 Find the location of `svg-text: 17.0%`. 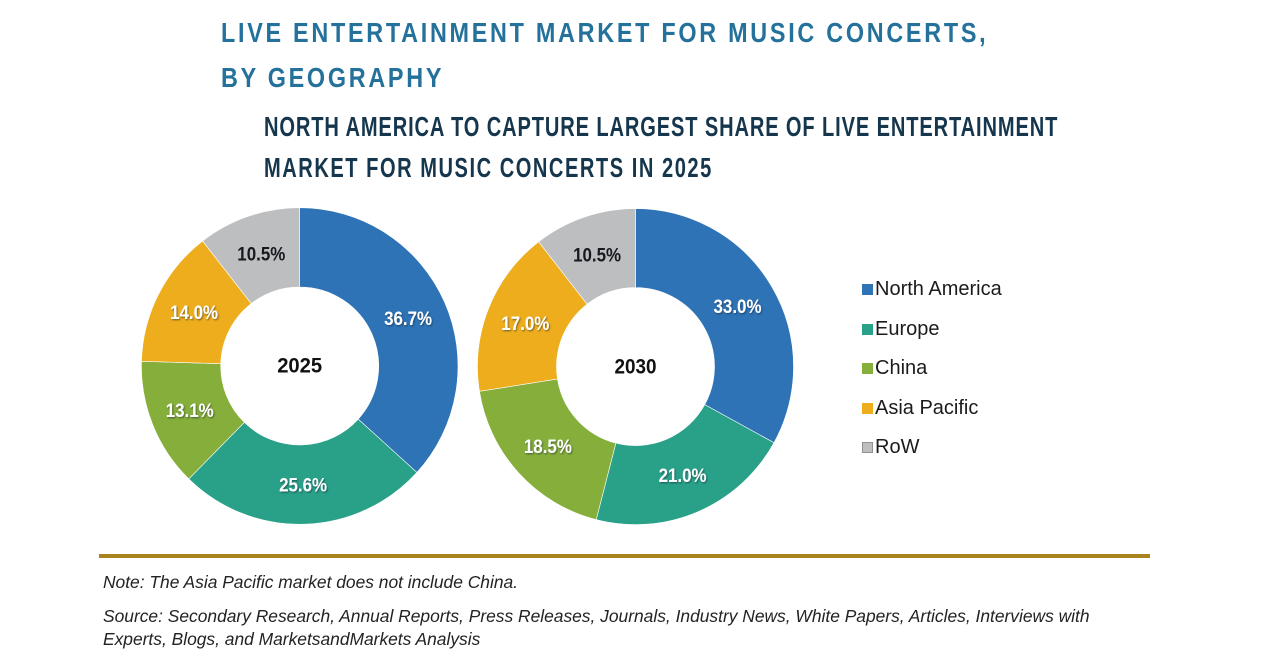

svg-text: 17.0% is located at coordinates (525, 324).